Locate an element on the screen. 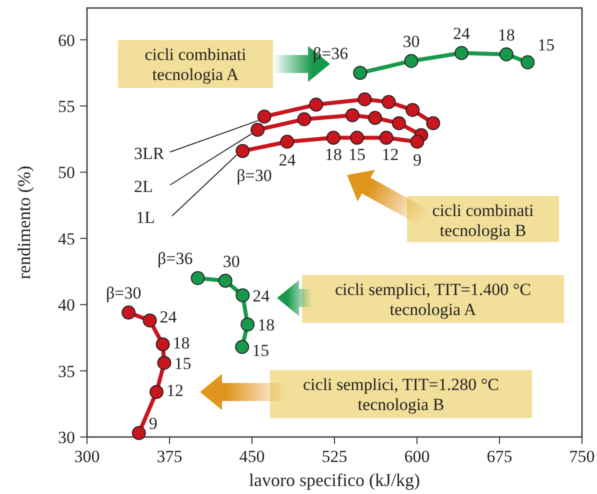 The width and height of the screenshot is (597, 494). text: 1L is located at coordinates (145, 217).